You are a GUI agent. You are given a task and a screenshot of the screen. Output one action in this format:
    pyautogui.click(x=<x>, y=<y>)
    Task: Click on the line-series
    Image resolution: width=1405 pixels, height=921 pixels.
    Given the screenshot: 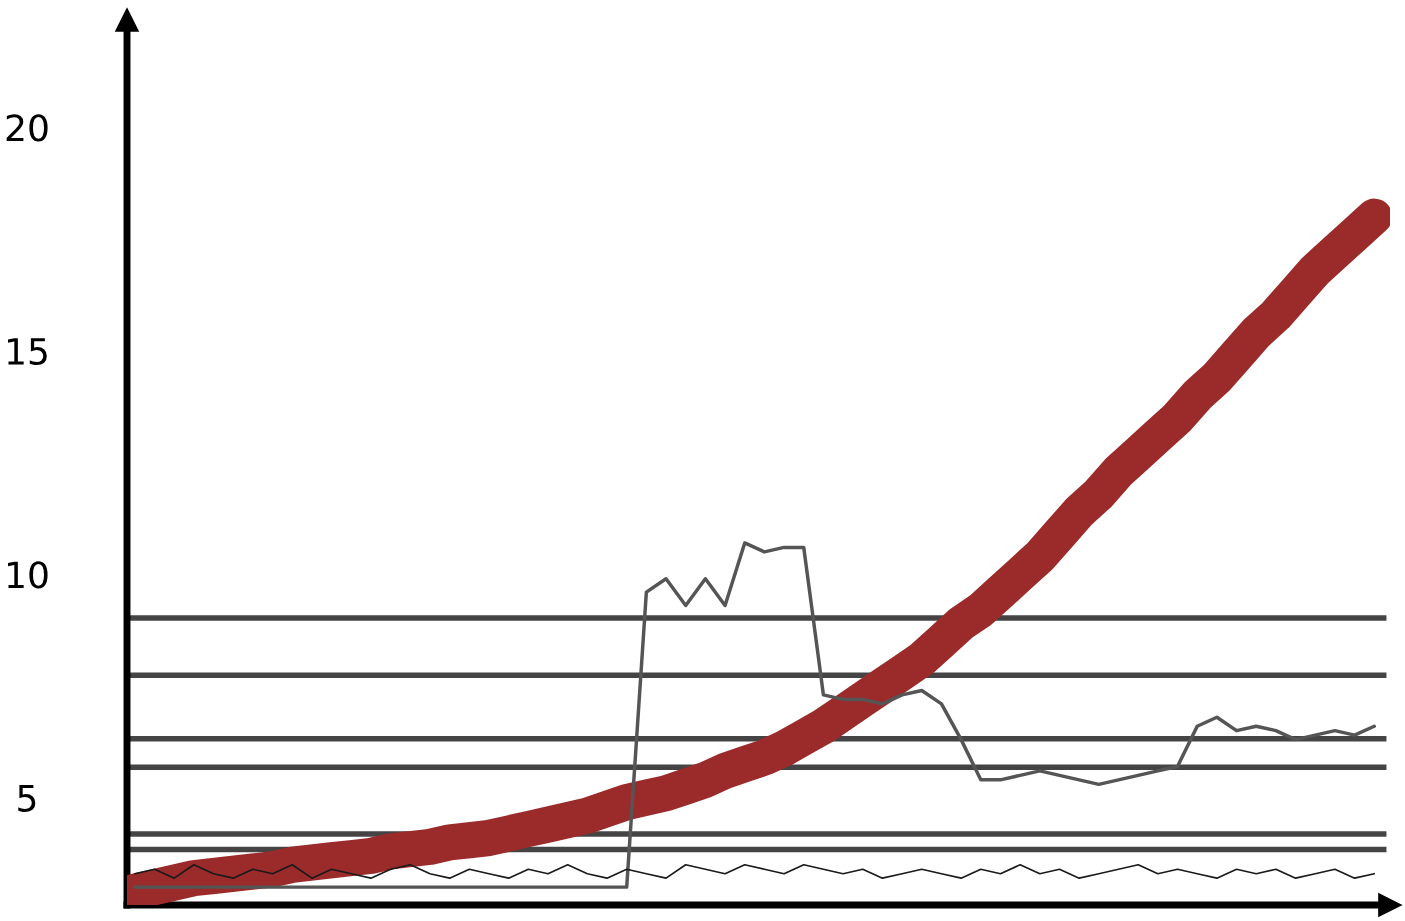 What is the action you would take?
    pyautogui.click(x=755, y=871)
    